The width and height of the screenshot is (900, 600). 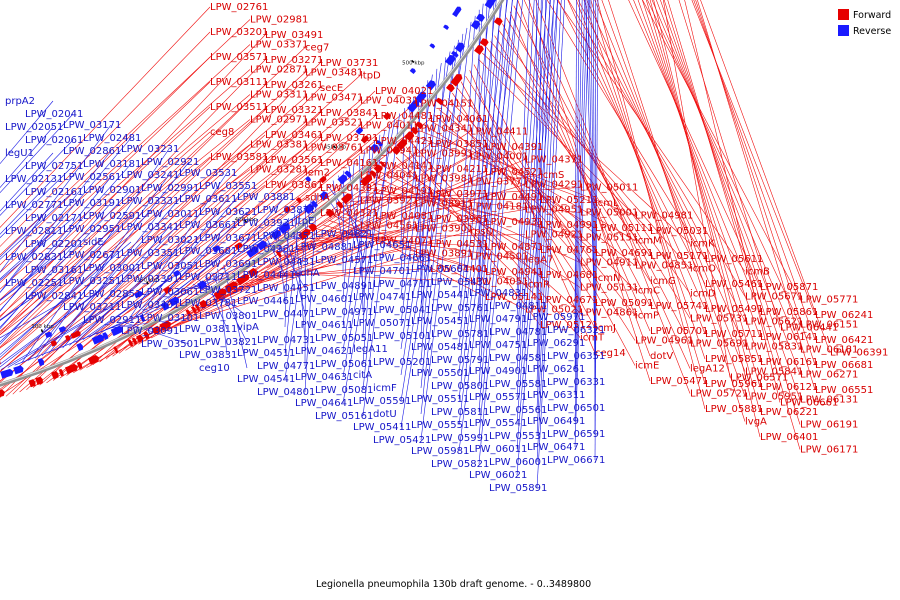 What do you see at coordinates (170, 162) in the screenshot?
I see `reverse-gene-label: LPW_02921` at bounding box center [170, 162].